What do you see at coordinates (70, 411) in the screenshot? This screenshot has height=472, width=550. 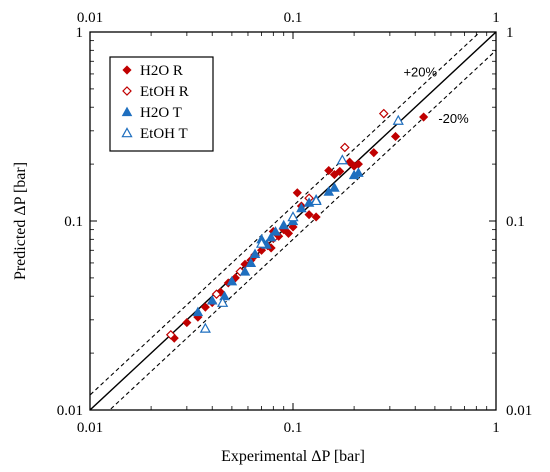 I see `y-tick-label: 0.01` at bounding box center [70, 411].